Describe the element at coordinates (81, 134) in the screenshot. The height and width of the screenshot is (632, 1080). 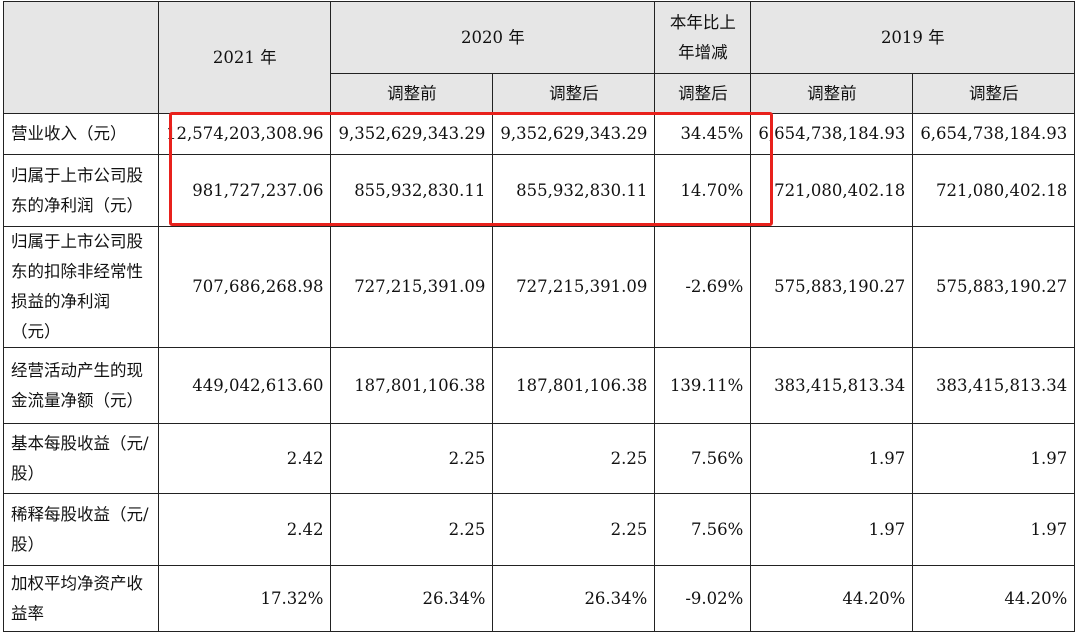
I see `row-label: 营业收入（元）` at that location.